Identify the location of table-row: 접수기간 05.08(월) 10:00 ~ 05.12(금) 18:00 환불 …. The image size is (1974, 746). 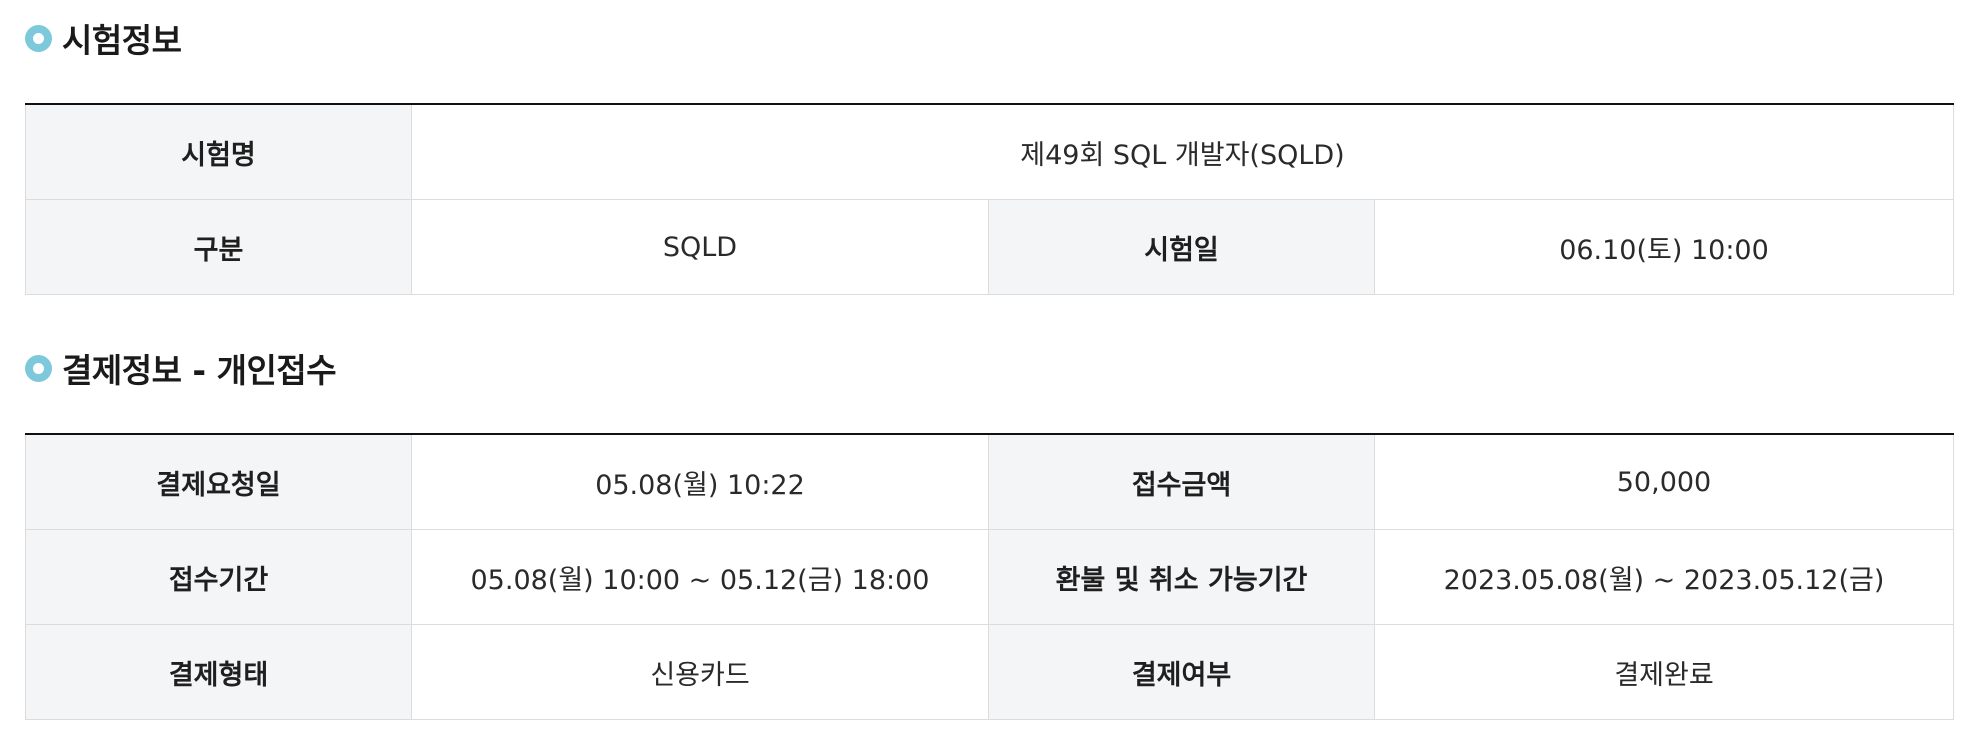
(989, 577).